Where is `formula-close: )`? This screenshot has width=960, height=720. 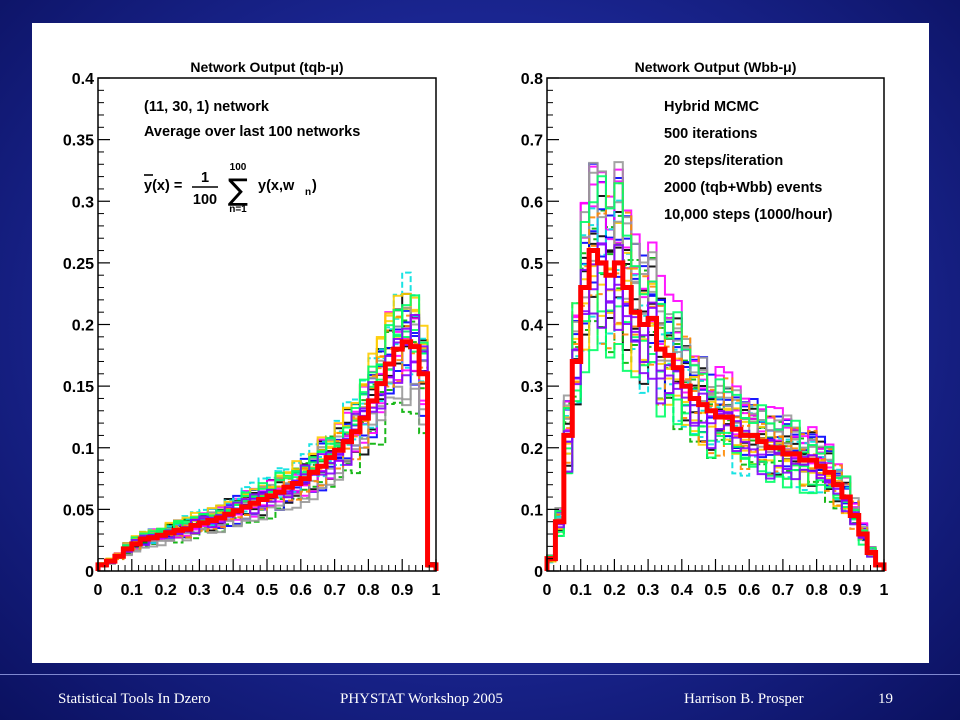 formula-close: ) is located at coordinates (314, 186).